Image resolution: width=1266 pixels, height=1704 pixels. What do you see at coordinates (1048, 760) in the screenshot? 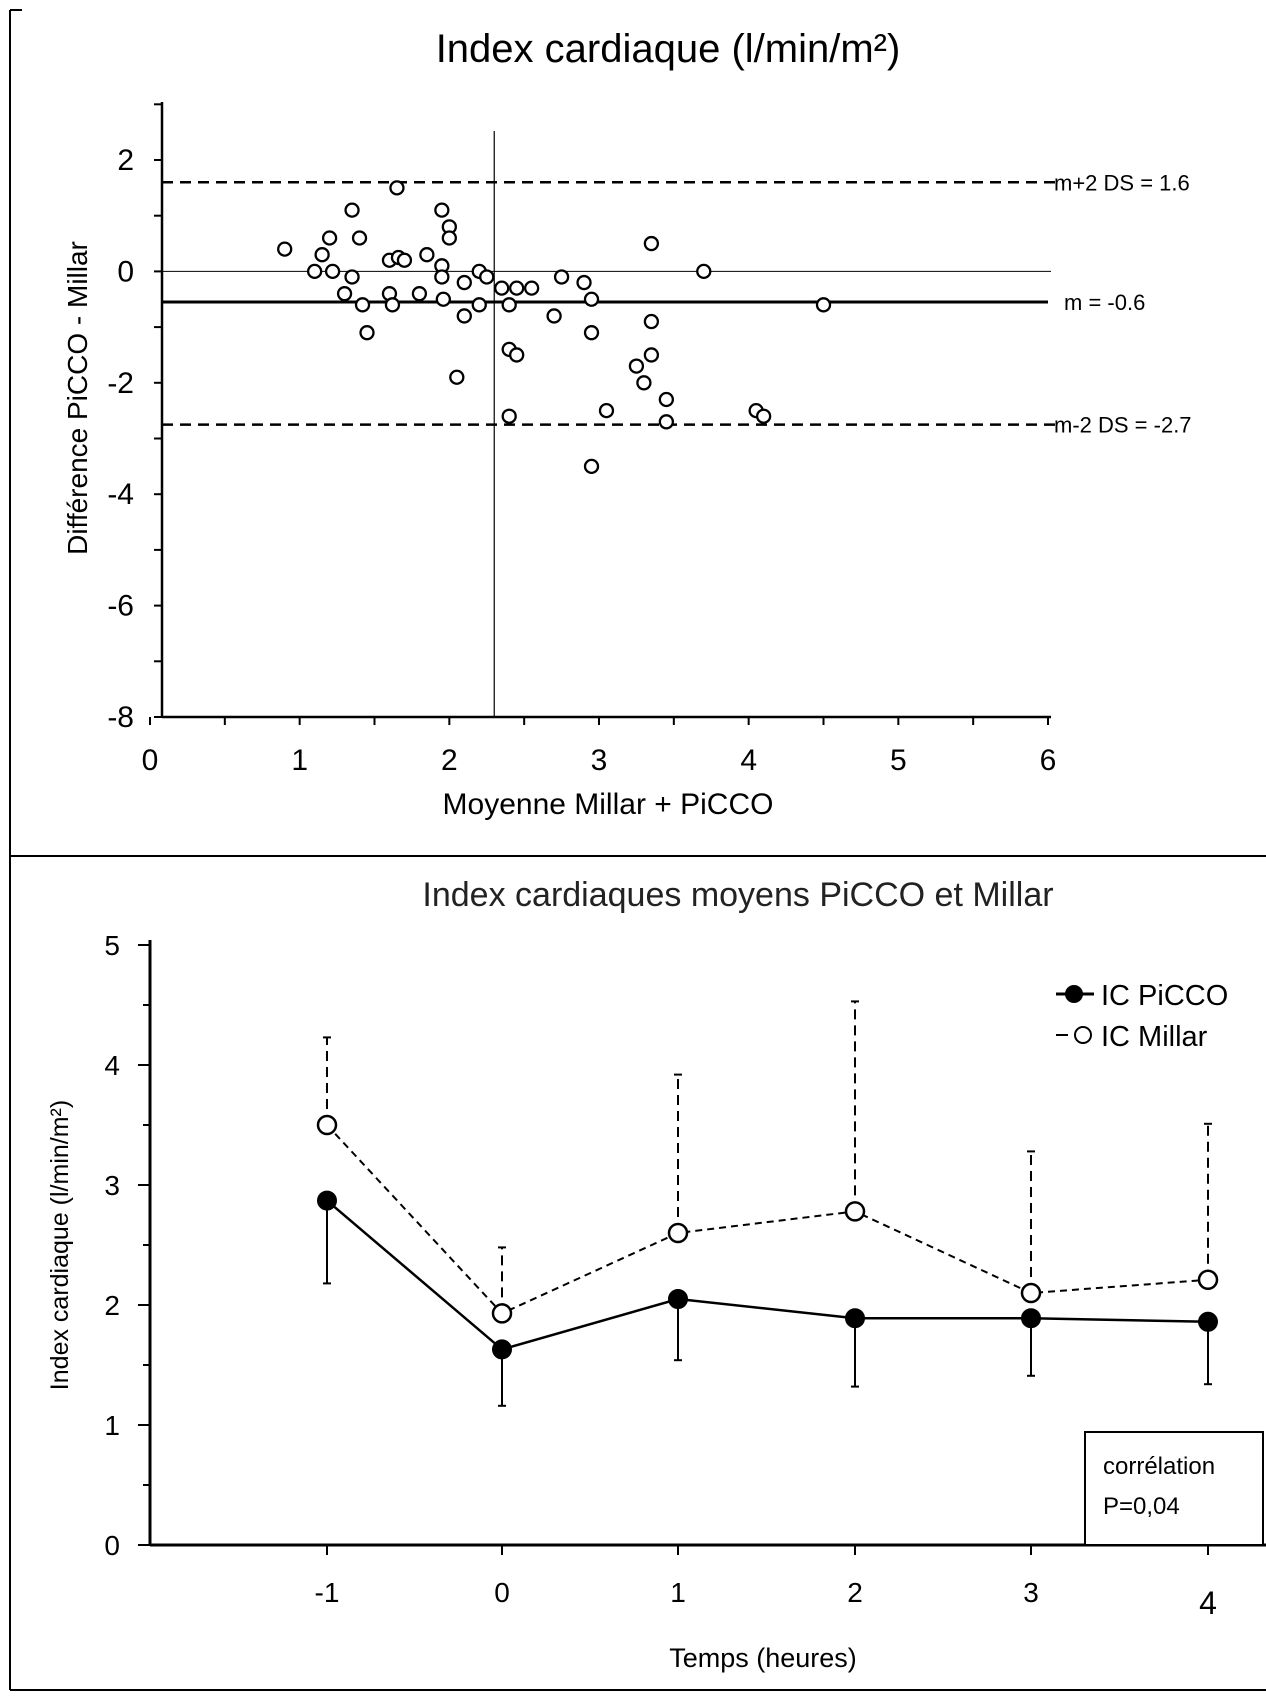
I see `chart1-x-tick-label: 6` at bounding box center [1048, 760].